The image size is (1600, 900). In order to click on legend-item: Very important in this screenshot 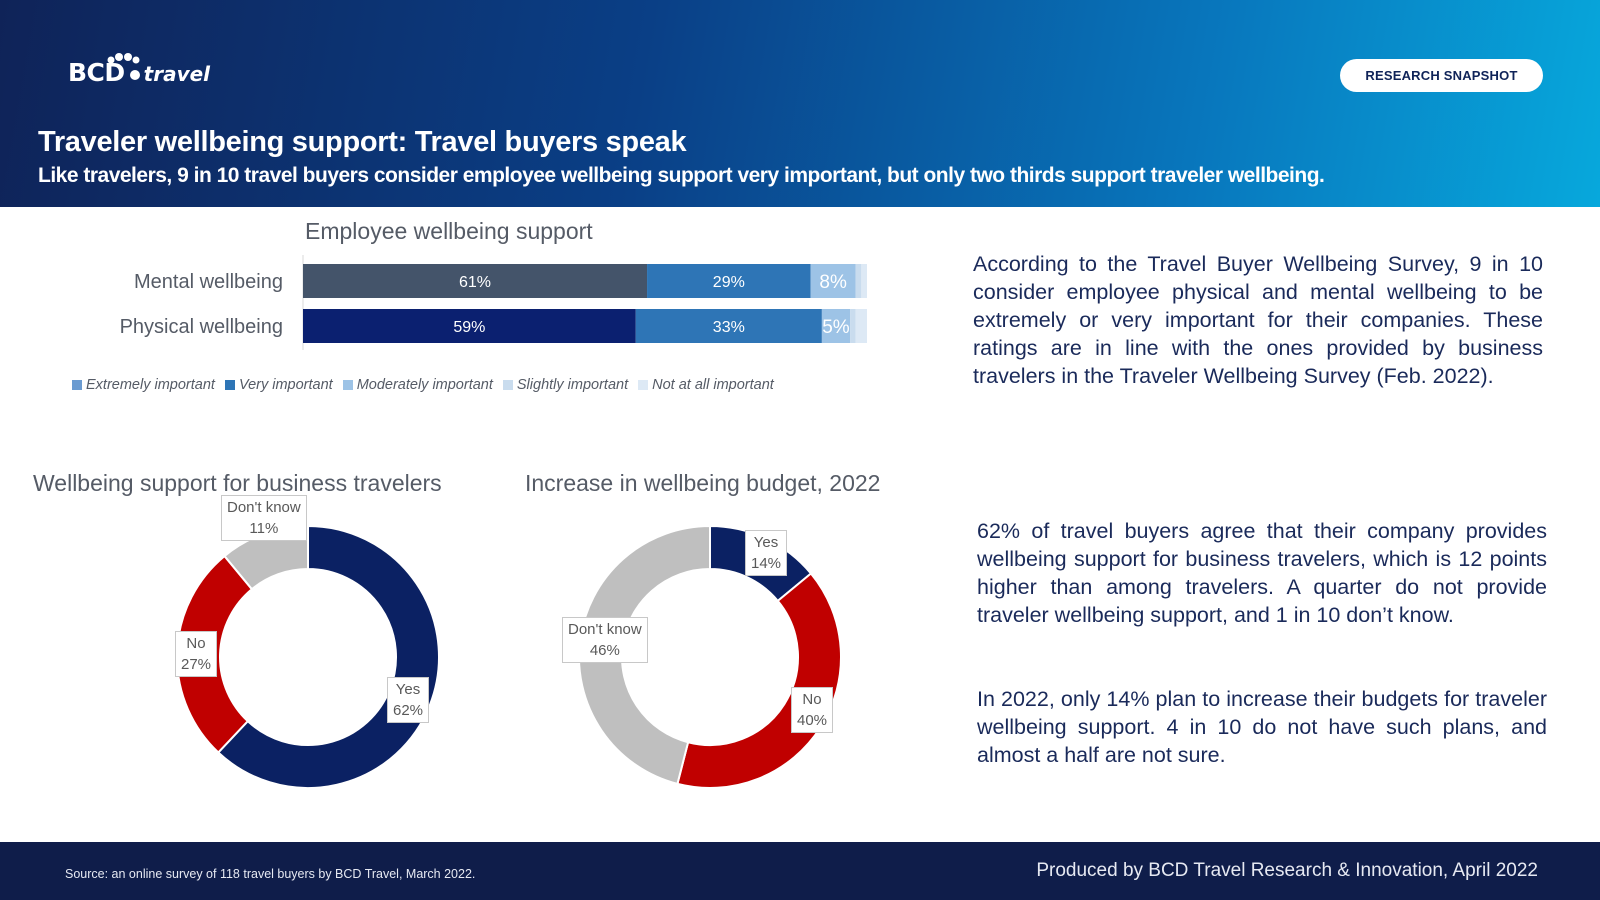, I will do `click(278, 385)`.